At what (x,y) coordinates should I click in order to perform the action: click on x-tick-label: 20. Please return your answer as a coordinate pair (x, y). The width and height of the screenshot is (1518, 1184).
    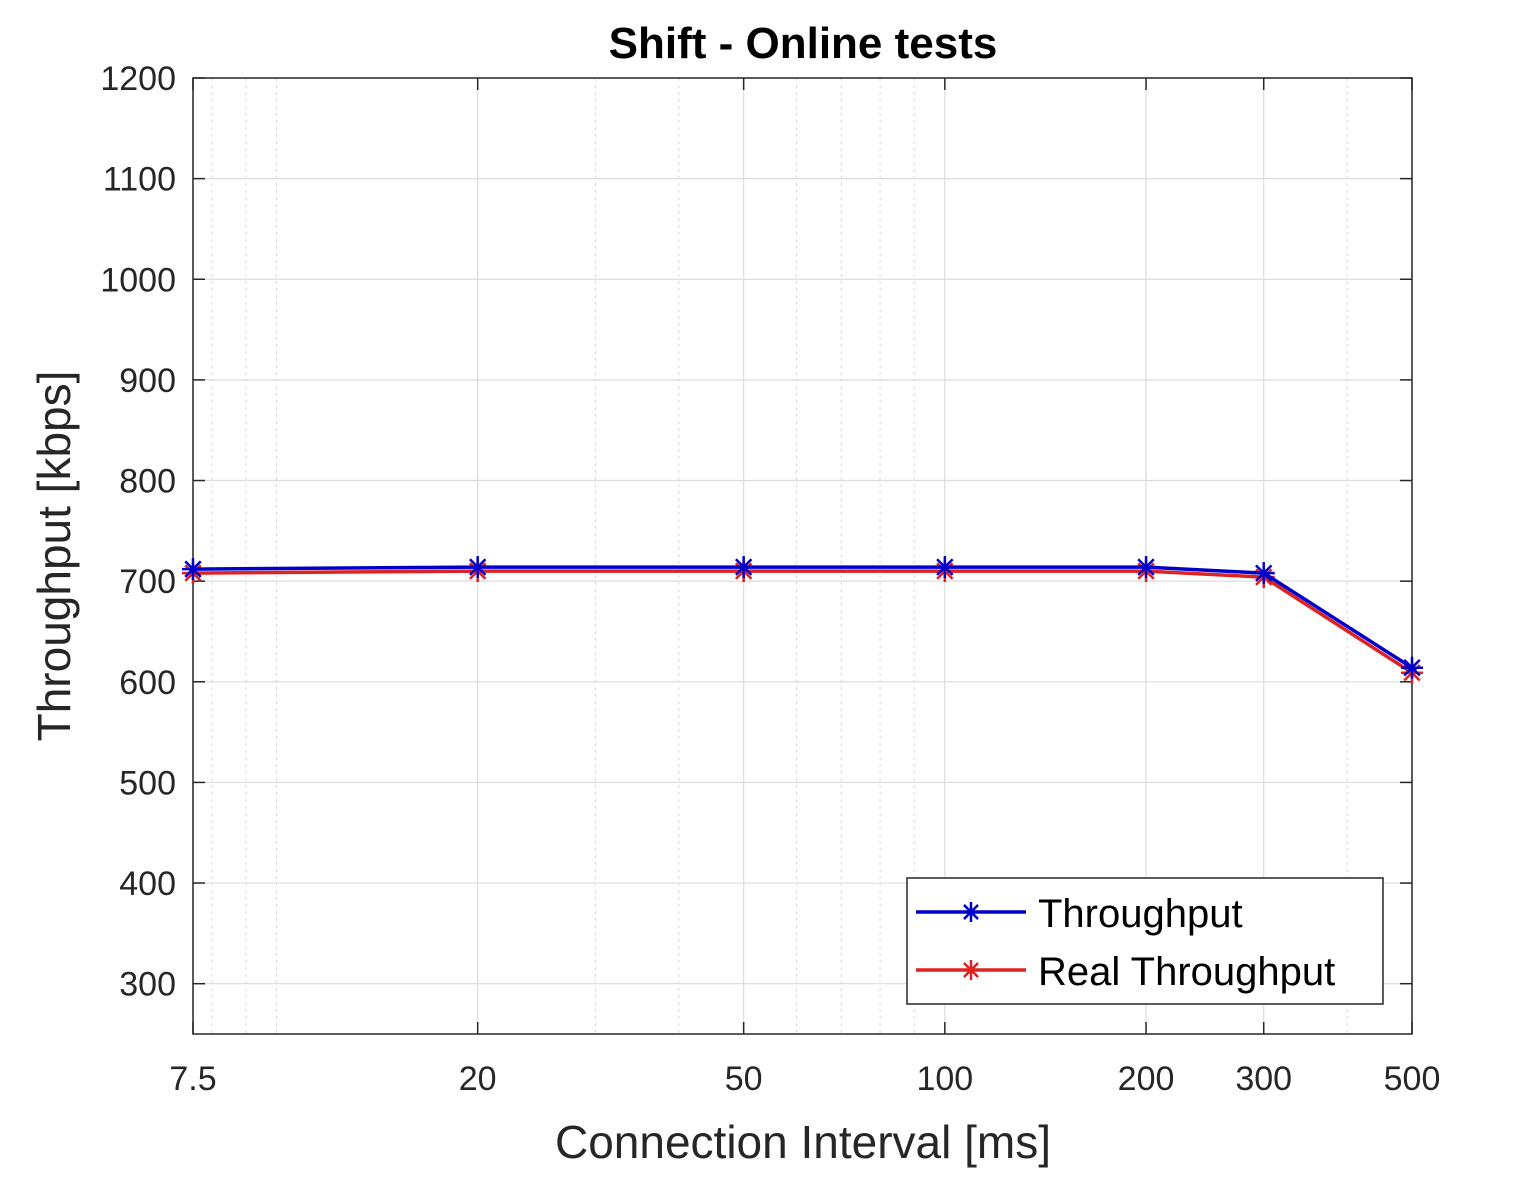
    Looking at the image, I should click on (478, 1079).